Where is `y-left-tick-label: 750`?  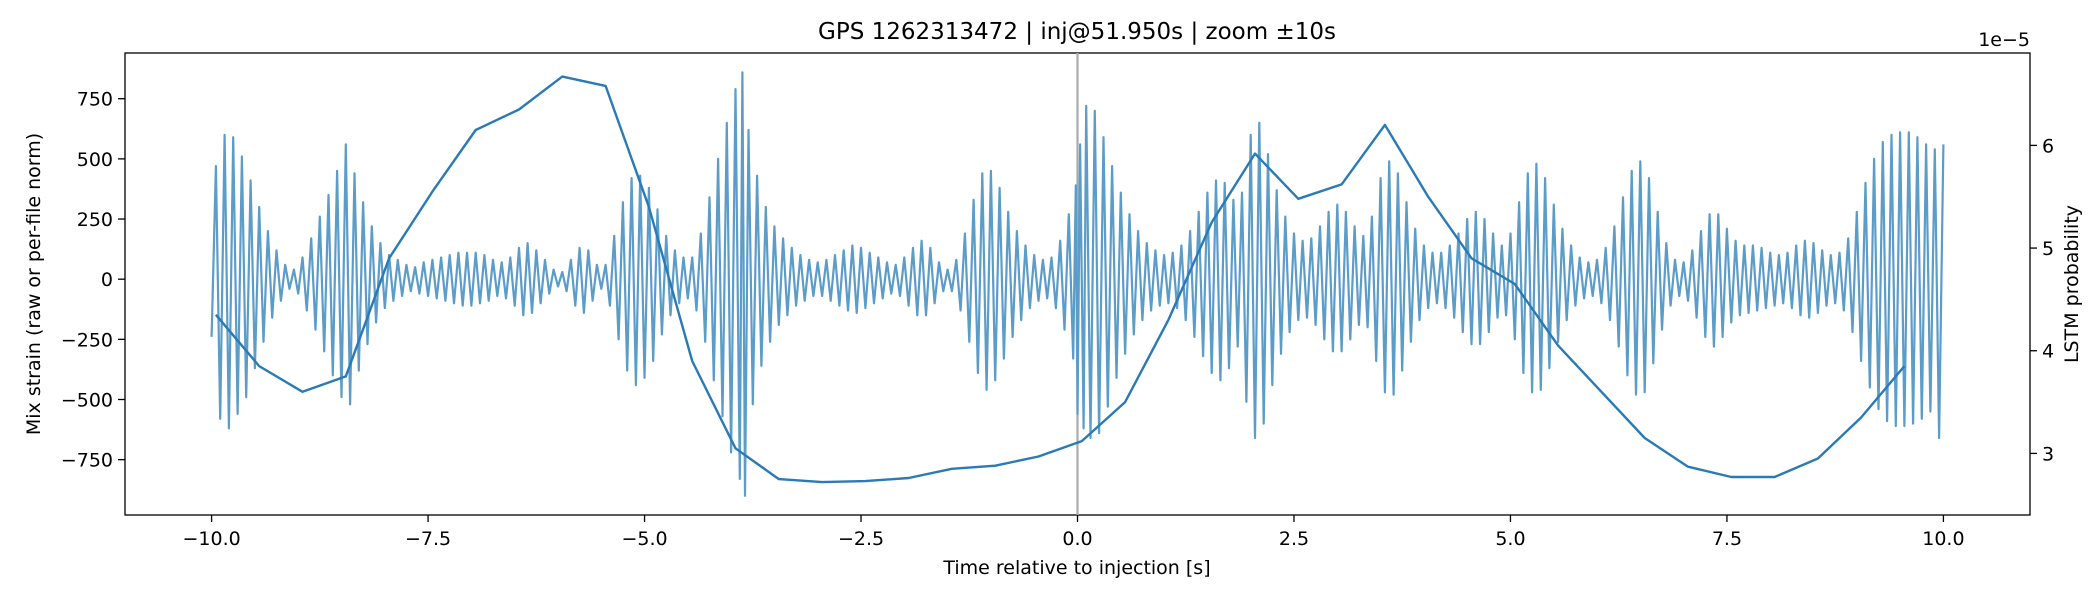 y-left-tick-label: 750 is located at coordinates (95, 100).